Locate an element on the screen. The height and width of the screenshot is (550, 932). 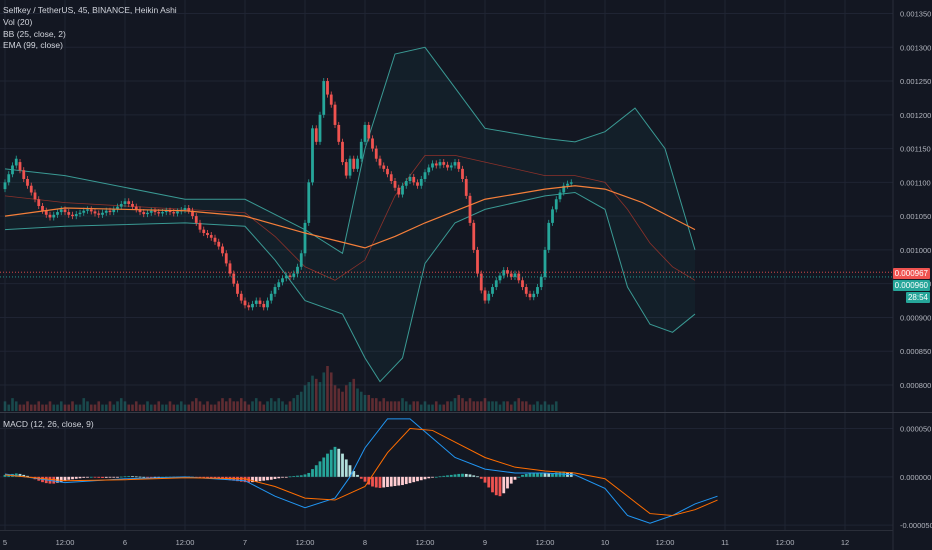
vol-legend: Vol (20) is located at coordinates (18, 22).